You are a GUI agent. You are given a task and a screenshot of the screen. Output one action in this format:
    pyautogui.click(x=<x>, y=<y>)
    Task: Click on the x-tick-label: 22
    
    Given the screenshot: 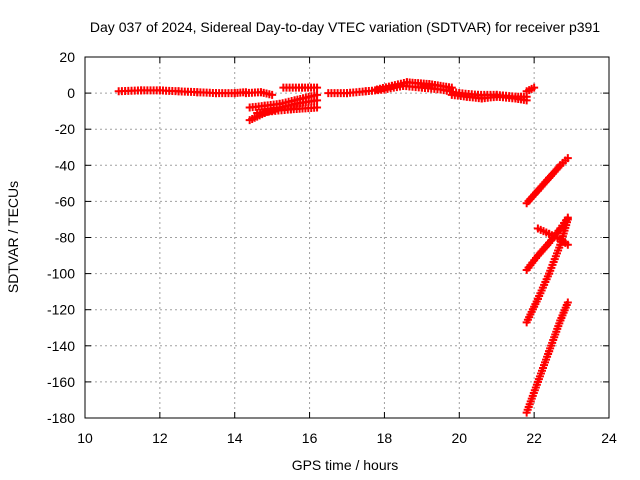 What is the action you would take?
    pyautogui.click(x=534, y=438)
    